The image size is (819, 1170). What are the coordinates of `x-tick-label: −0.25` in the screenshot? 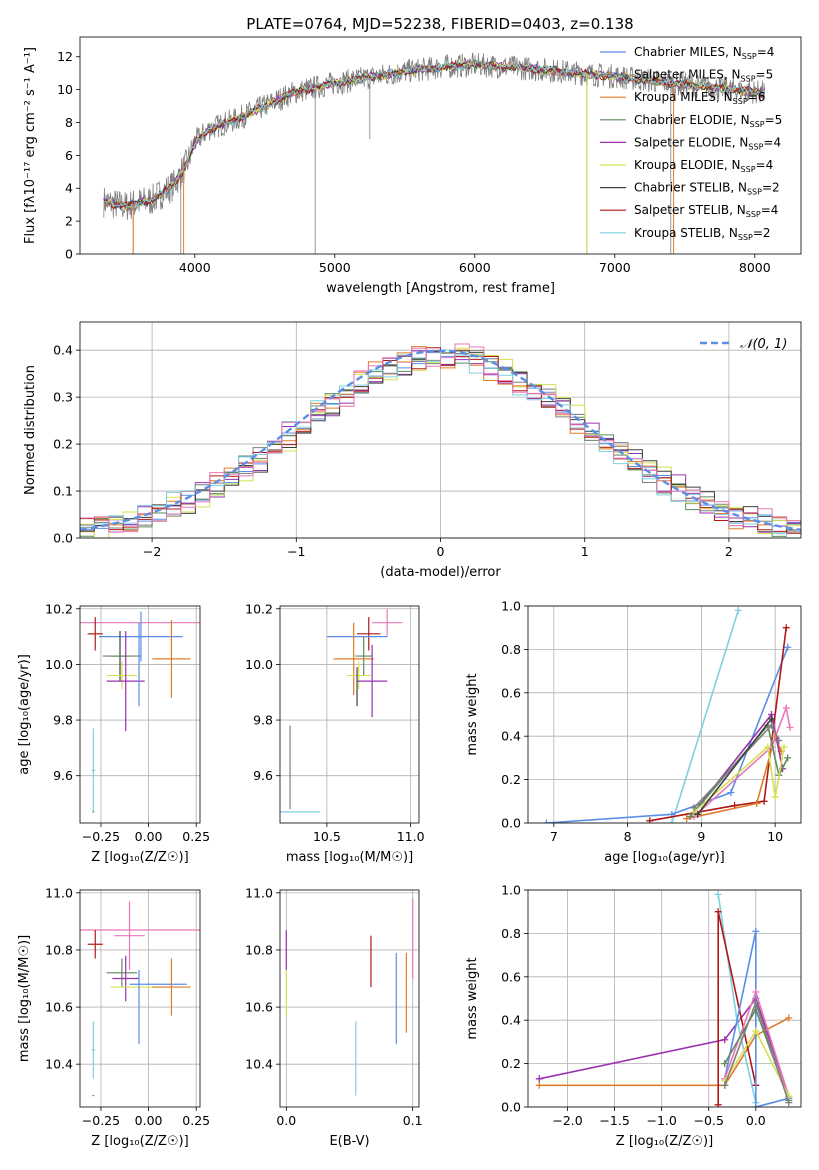 It's located at (101, 1120).